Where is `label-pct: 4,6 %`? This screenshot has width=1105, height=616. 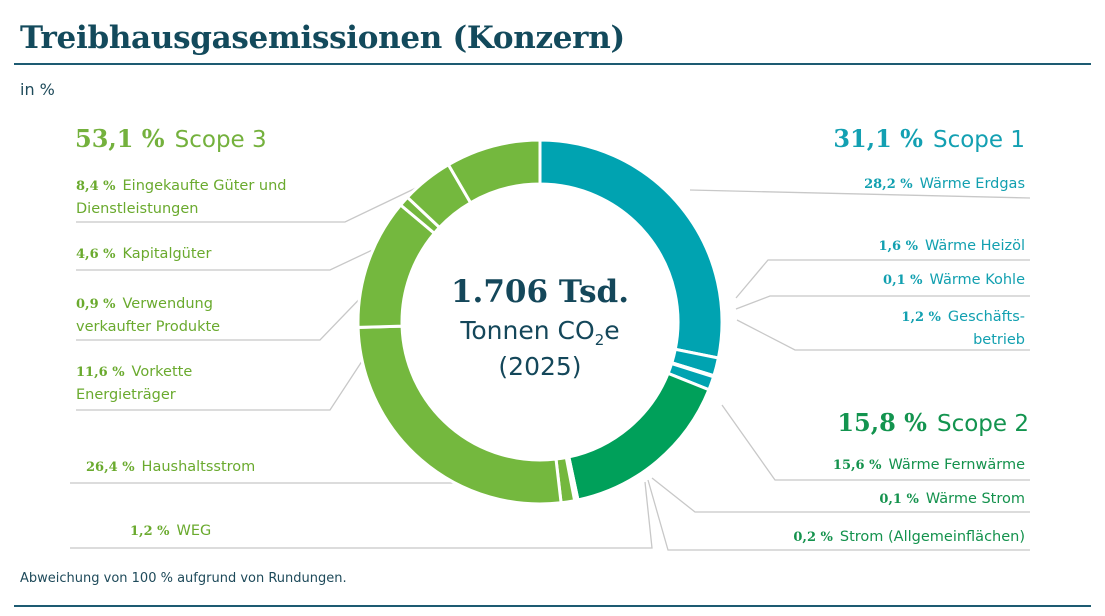 label-pct: 4,6 % is located at coordinates (96, 254).